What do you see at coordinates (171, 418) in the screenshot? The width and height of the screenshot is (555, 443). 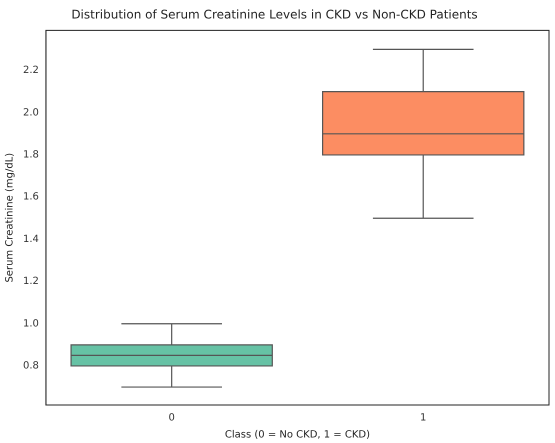 I see `x-tick-label: 0` at bounding box center [171, 418].